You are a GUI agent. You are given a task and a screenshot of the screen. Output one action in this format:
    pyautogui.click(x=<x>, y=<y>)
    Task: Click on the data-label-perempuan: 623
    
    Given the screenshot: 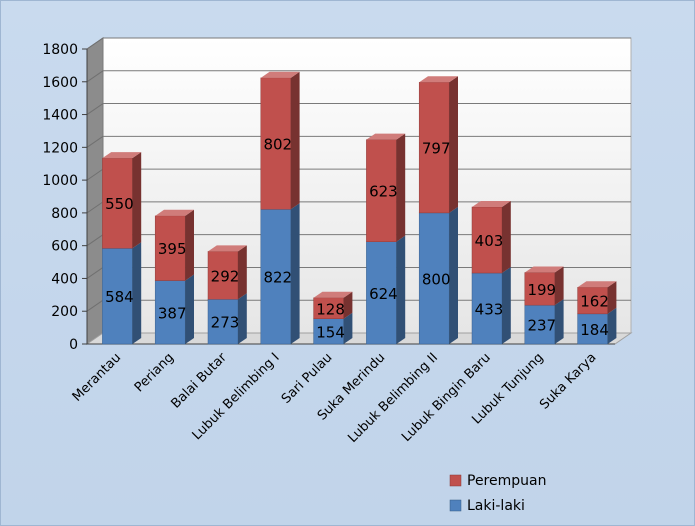 What is the action you would take?
    pyautogui.click(x=383, y=192)
    